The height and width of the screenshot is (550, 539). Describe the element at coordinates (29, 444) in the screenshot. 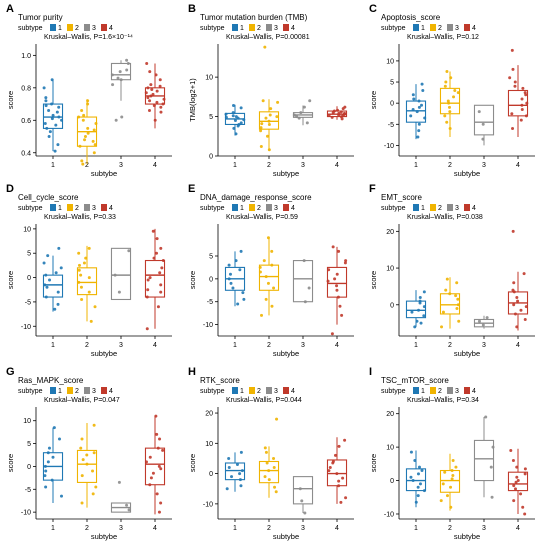

I see `y-tick-label: 5` at that location.